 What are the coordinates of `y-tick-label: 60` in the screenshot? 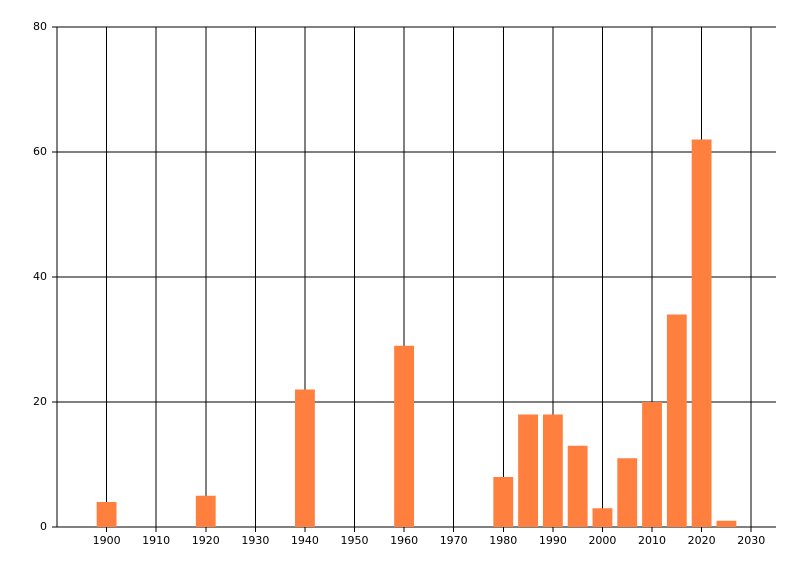 It's located at (40, 151).